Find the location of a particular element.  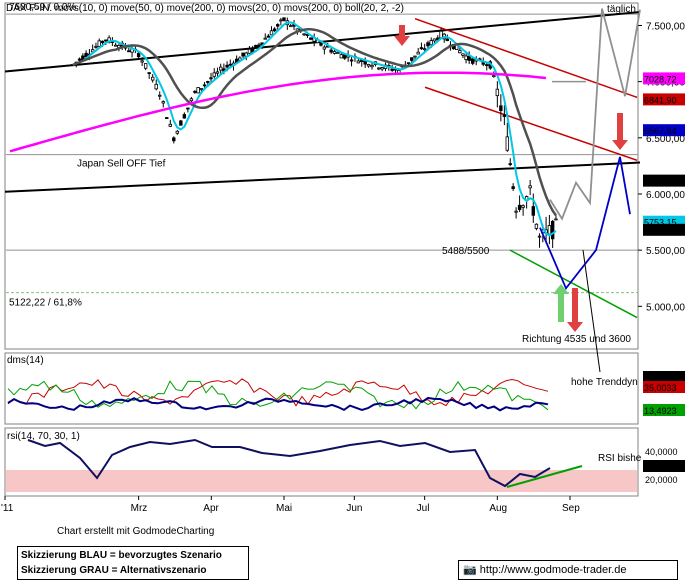

legend-grey: Skizzierung GRAU = Alternativszenario is located at coordinates (114, 570).